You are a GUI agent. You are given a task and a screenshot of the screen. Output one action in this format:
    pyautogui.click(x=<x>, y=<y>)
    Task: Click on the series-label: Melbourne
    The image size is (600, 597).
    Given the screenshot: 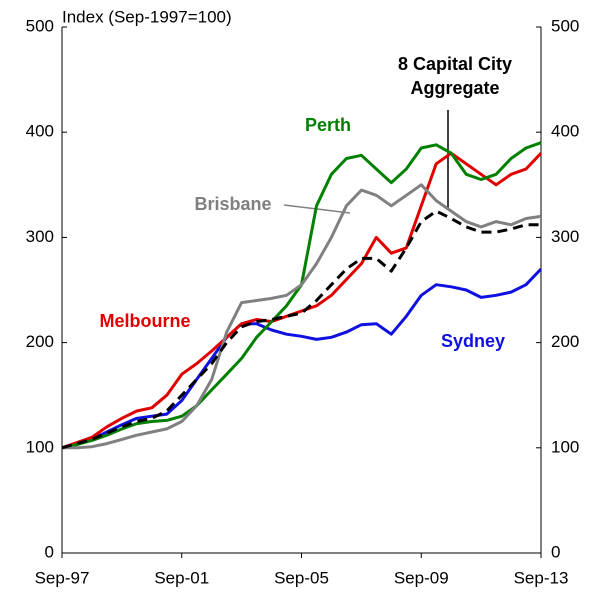 What is the action you would take?
    pyautogui.click(x=144, y=321)
    